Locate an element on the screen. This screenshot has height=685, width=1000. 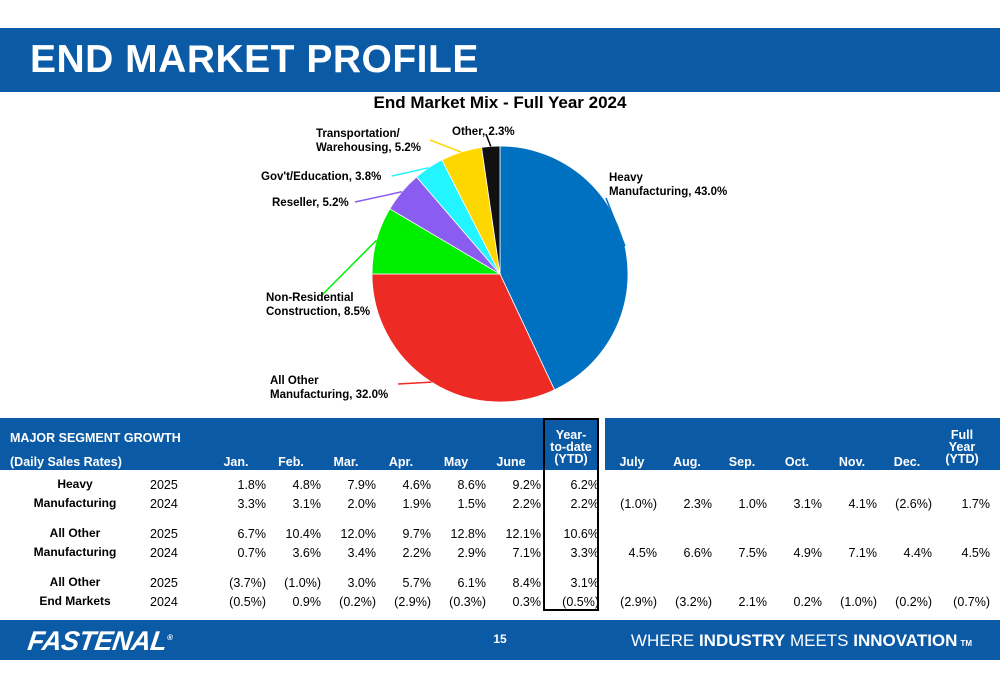
cell-h2: 4.9% is located at coordinates (808, 553).